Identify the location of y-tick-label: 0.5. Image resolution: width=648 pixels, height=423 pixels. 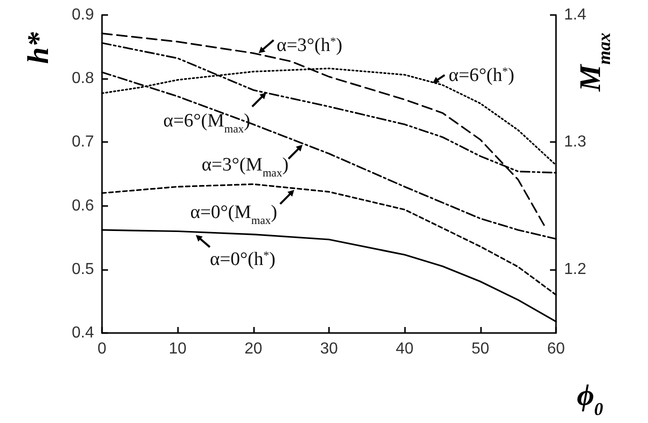
(83, 269).